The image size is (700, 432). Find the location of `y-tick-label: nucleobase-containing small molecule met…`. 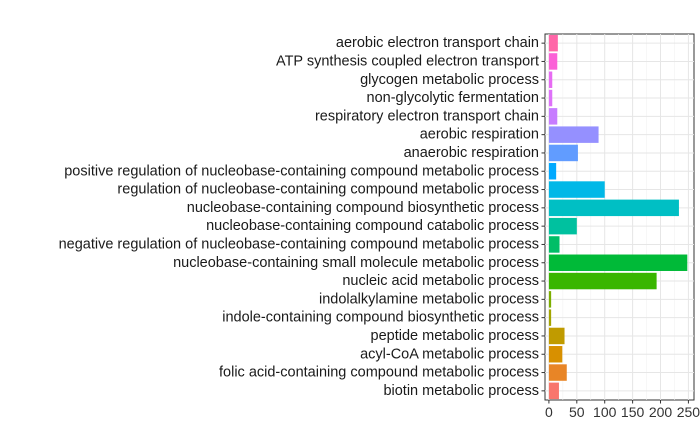

y-tick-label: nucleobase-containing small molecule met… is located at coordinates (356, 263).